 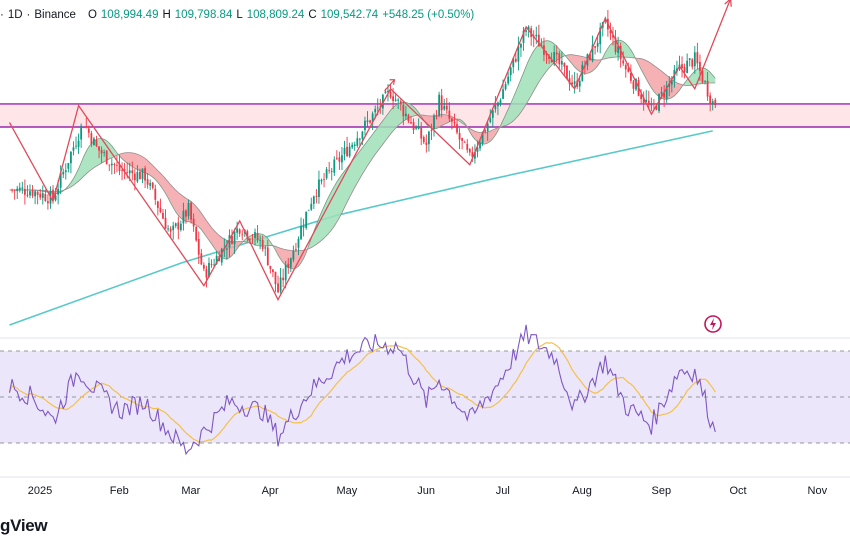 What do you see at coordinates (662, 491) in the screenshot?
I see `x-tick-label-sep: Sep` at bounding box center [662, 491].